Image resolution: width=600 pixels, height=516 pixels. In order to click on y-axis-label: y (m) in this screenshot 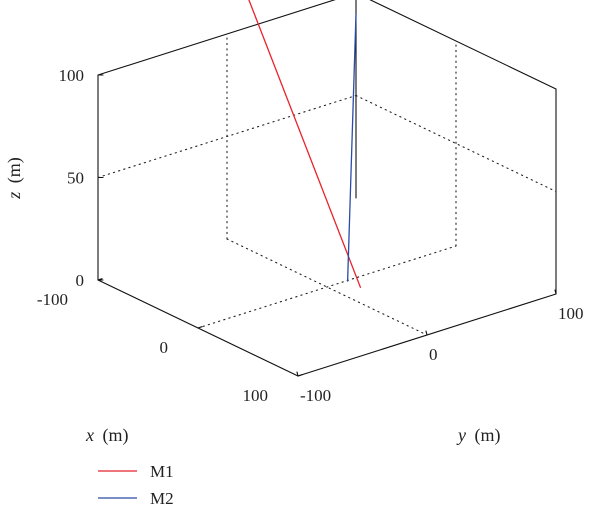, I will do `click(478, 435)`.